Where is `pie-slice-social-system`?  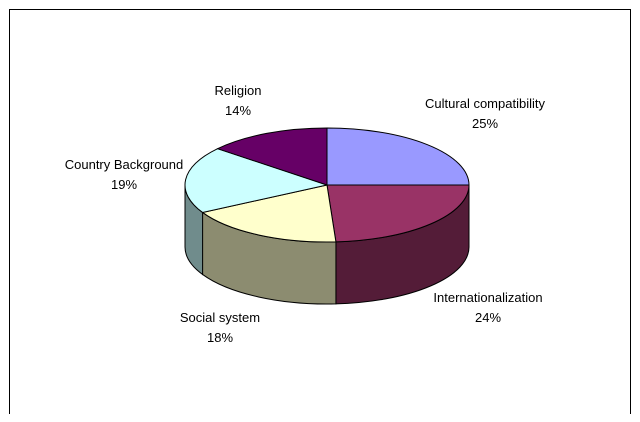 pie-slice-social-system is located at coordinates (269, 213).